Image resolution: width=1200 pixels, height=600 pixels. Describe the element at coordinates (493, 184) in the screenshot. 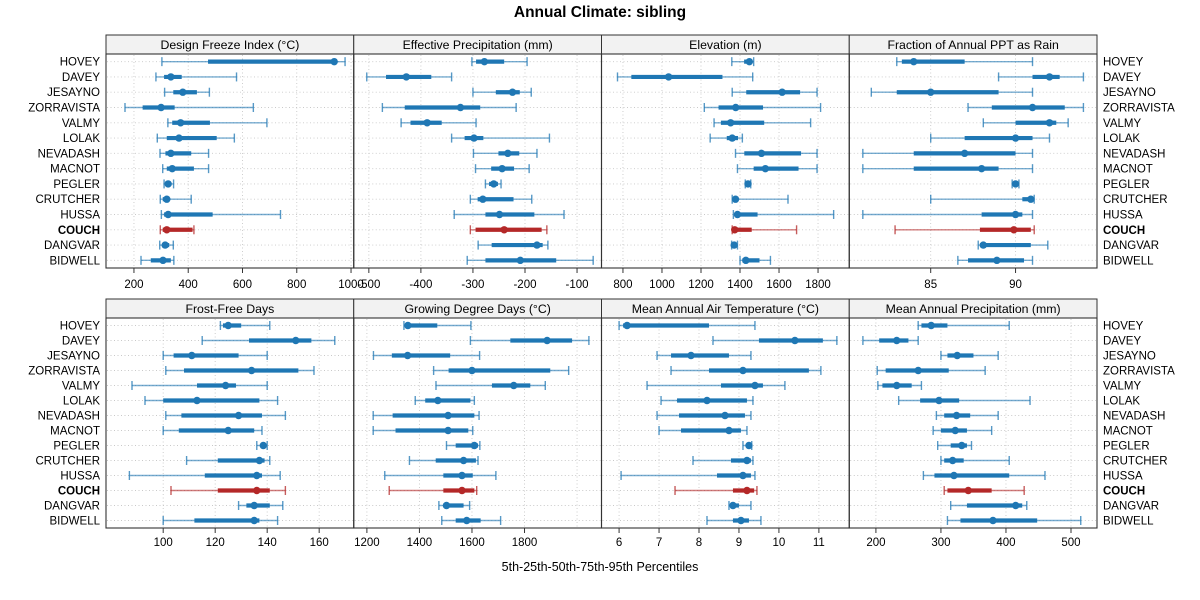

I see `interval-pegler` at that location.